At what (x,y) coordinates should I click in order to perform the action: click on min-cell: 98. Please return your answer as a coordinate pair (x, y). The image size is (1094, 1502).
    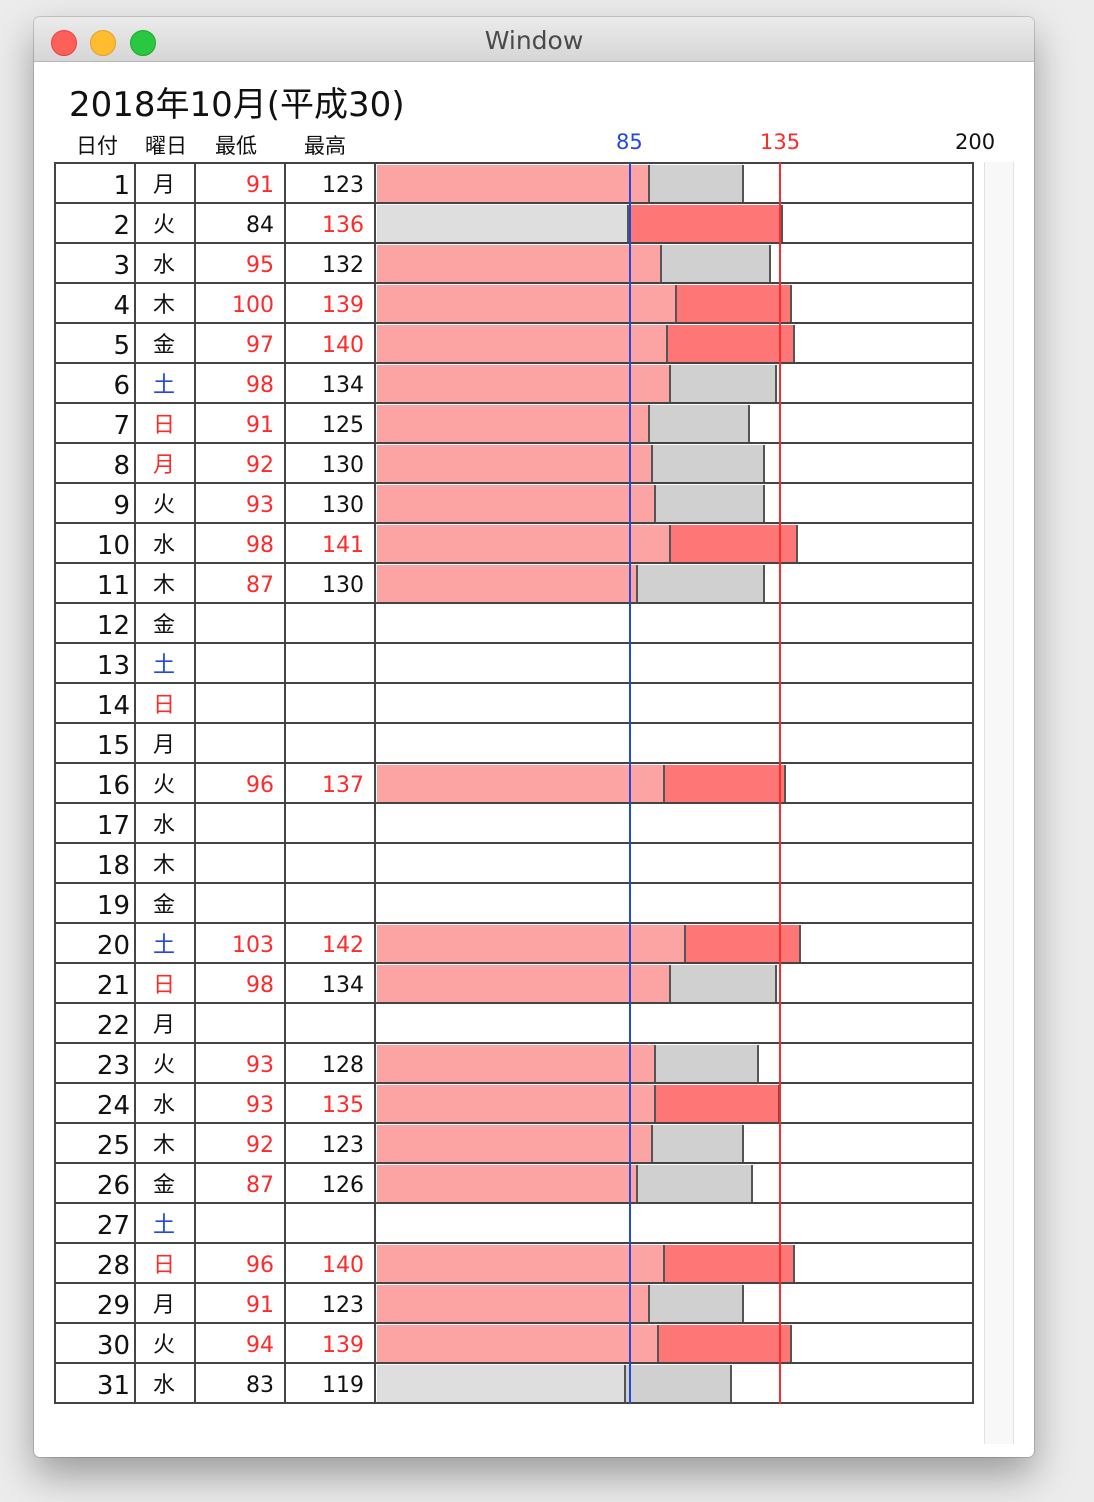
    Looking at the image, I should click on (260, 385).